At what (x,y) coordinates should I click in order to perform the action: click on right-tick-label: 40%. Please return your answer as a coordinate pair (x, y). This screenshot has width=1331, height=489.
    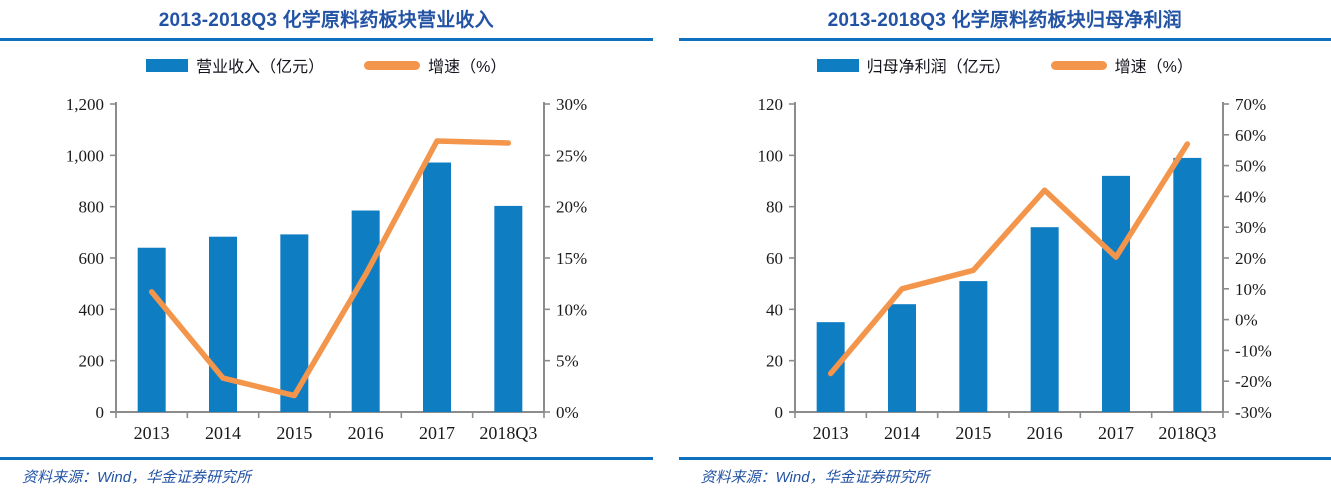
    Looking at the image, I should click on (1250, 196).